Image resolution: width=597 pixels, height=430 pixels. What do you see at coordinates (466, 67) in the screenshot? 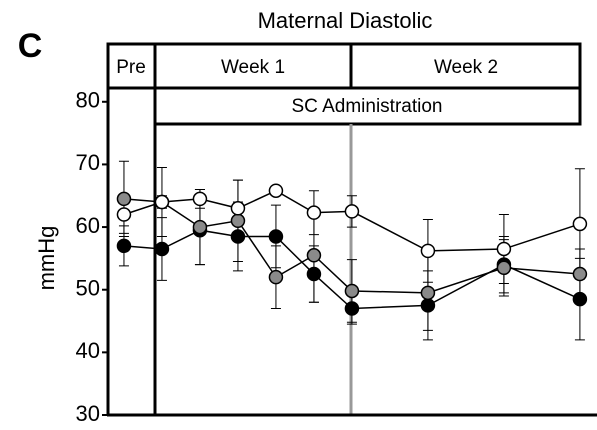
I see `period-label: Week 2` at bounding box center [466, 67].